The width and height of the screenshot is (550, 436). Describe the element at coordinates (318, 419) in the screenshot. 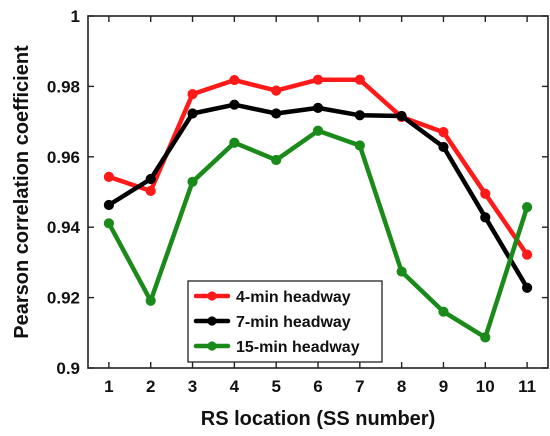

I see `x-axis-title: RS location (SS number)` at that location.